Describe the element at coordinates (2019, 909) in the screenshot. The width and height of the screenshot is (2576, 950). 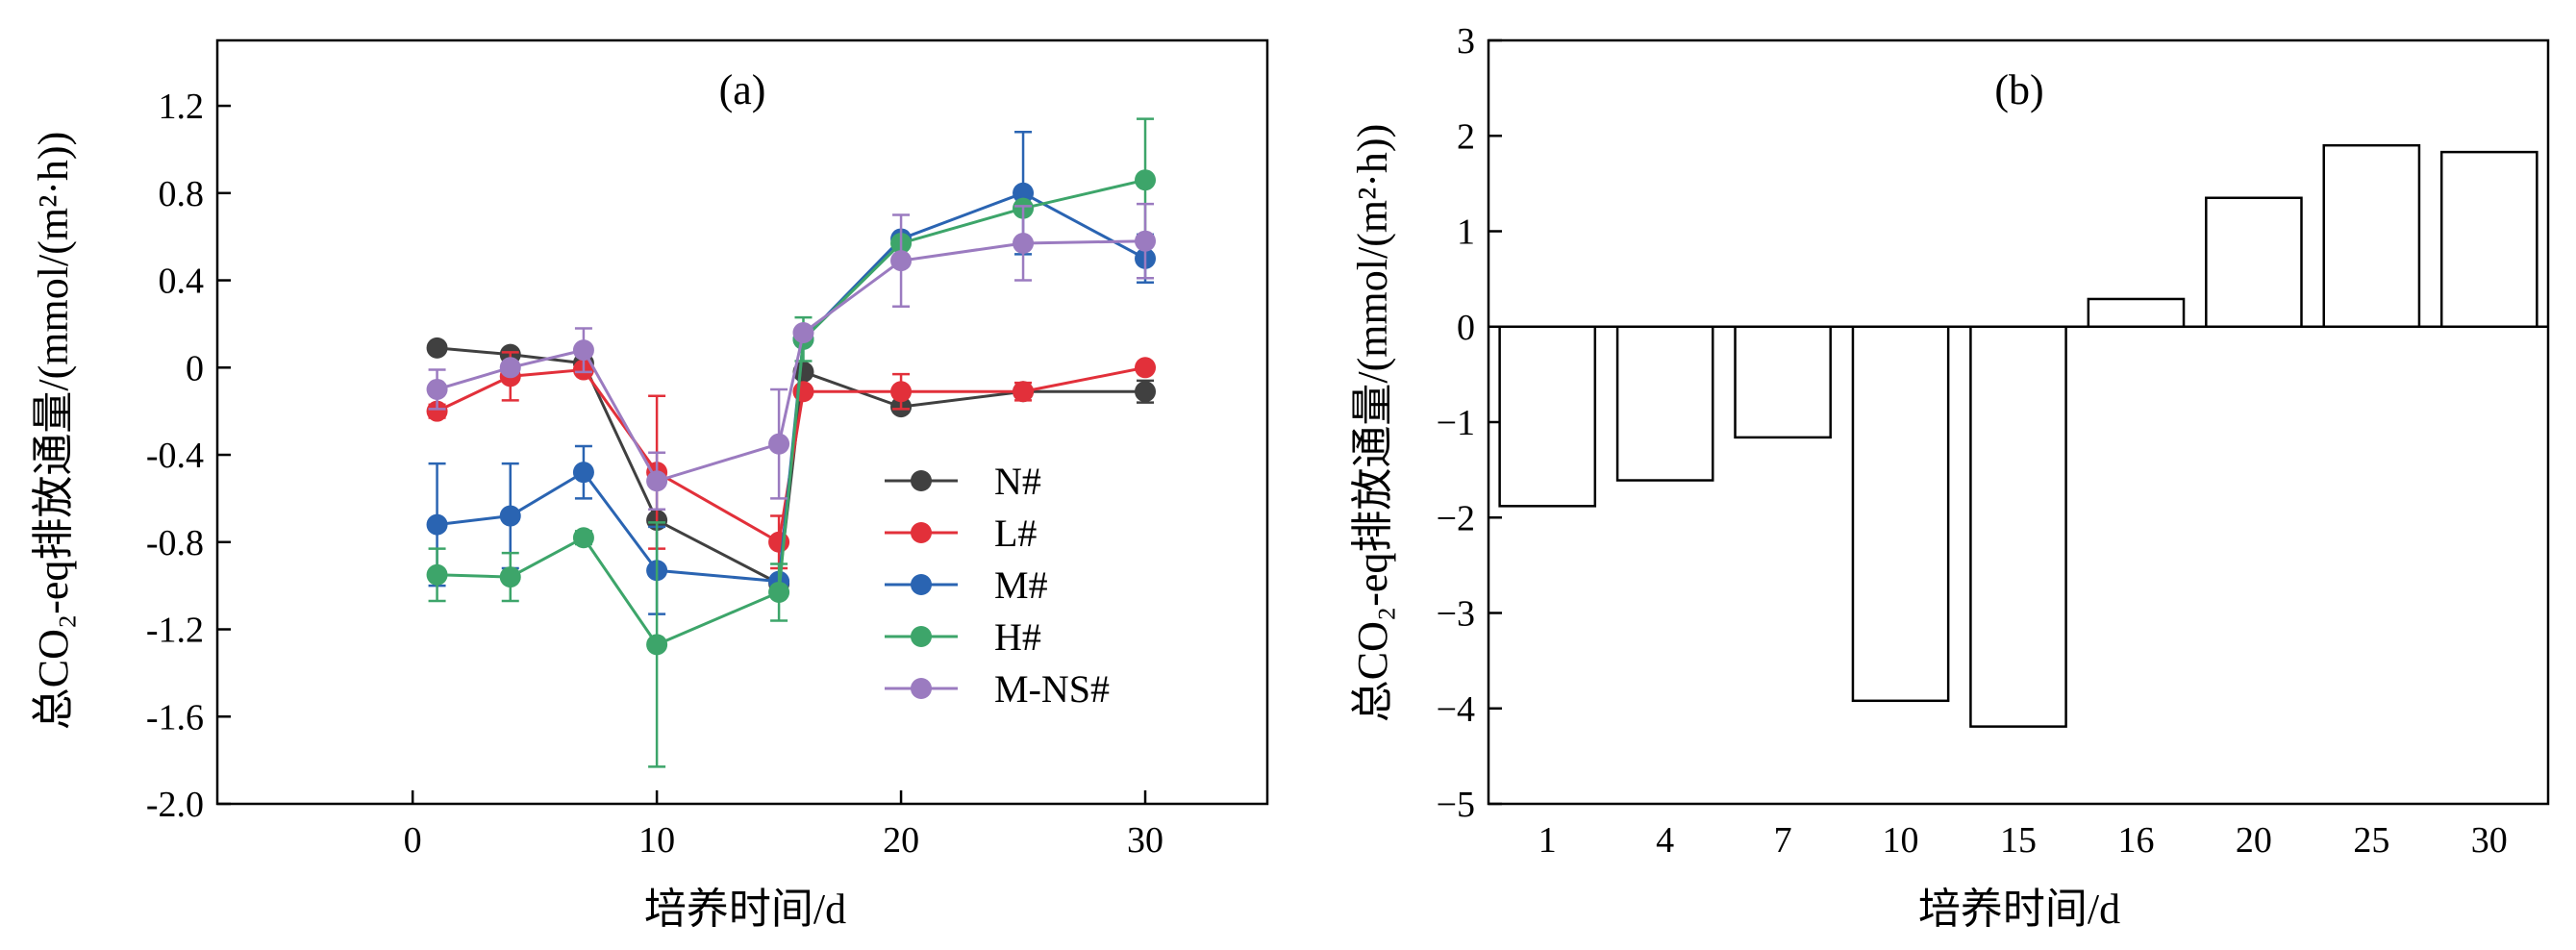
I see `panel-b-x-axis-label: 培养时间/d` at that location.